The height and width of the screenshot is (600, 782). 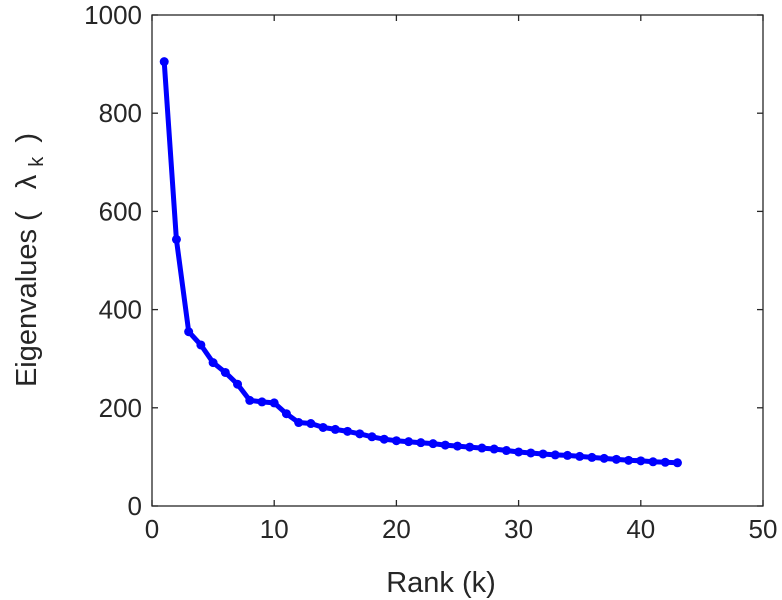 I want to click on x-tick-label: 20, so click(x=396, y=529).